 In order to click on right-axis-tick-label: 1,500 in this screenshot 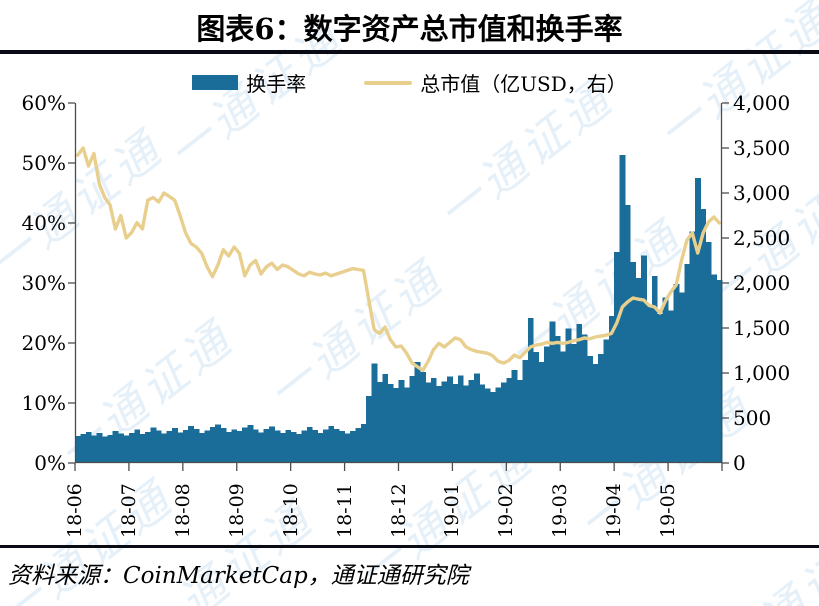, I will do `click(762, 328)`.